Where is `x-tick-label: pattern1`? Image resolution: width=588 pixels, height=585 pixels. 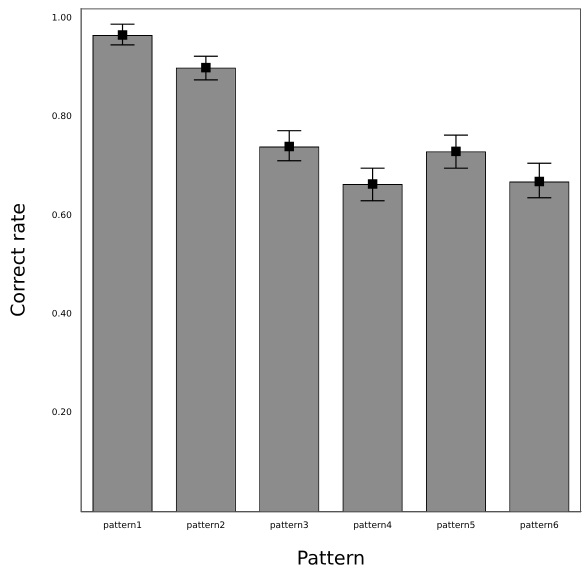 x-tick-label: pattern1 is located at coordinates (122, 526).